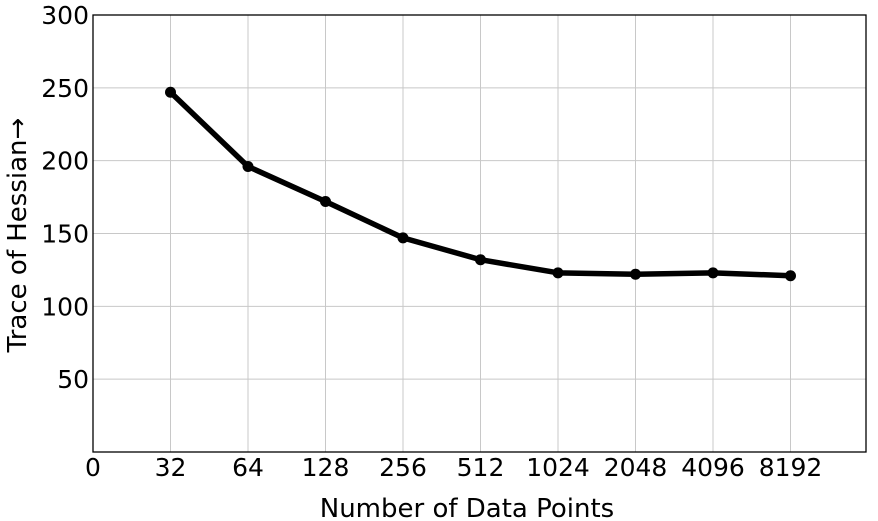 The height and width of the screenshot is (521, 878). I want to click on x-tick-label: 256, so click(403, 467).